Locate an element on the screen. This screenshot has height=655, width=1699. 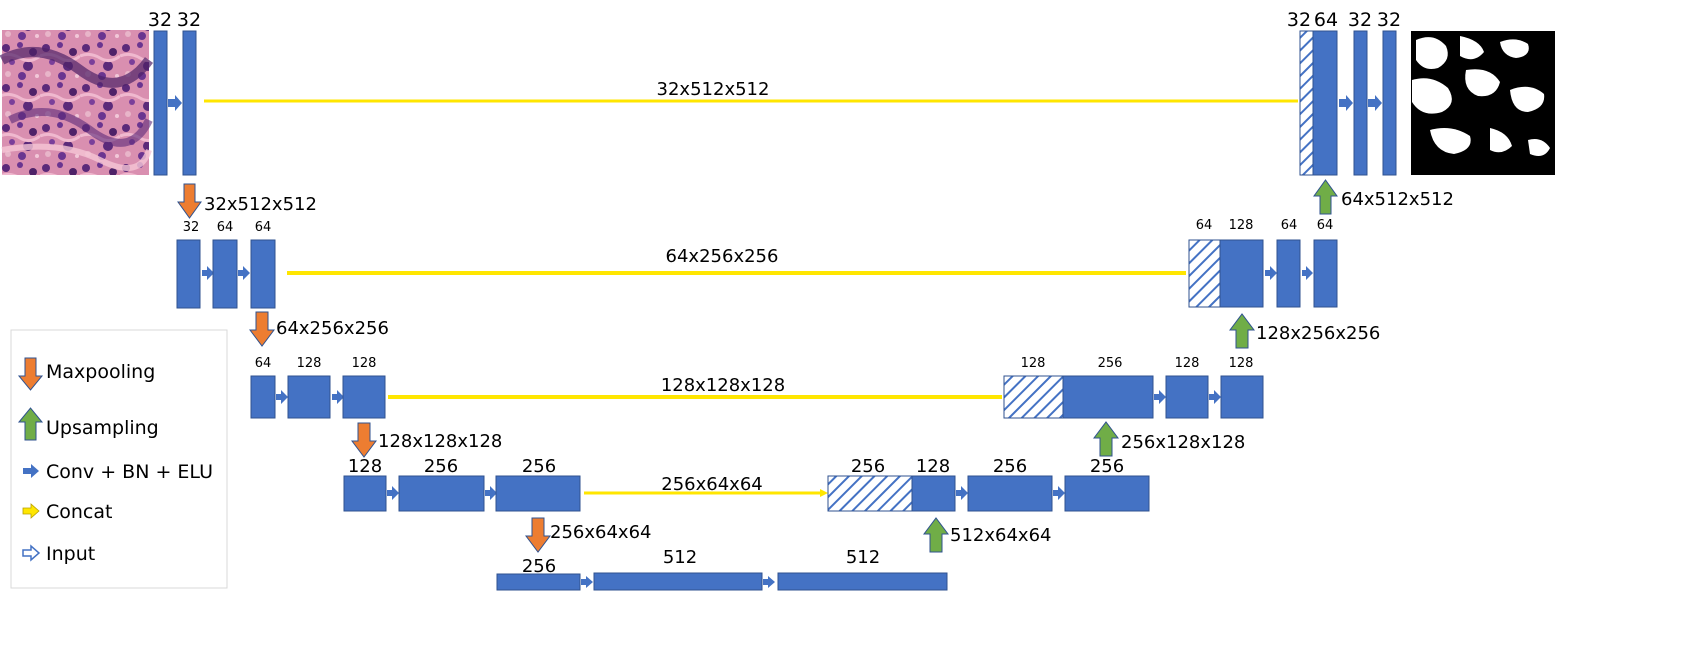
skip-label-3: 128x128x128 is located at coordinates (723, 385).